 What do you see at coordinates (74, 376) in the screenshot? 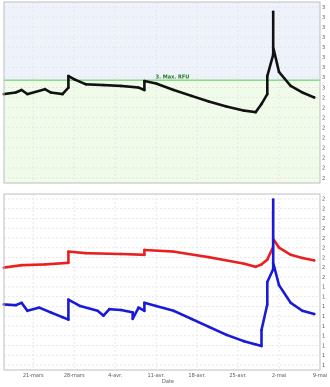
I see `x-tick-label: 28-mars` at bounding box center [74, 376].